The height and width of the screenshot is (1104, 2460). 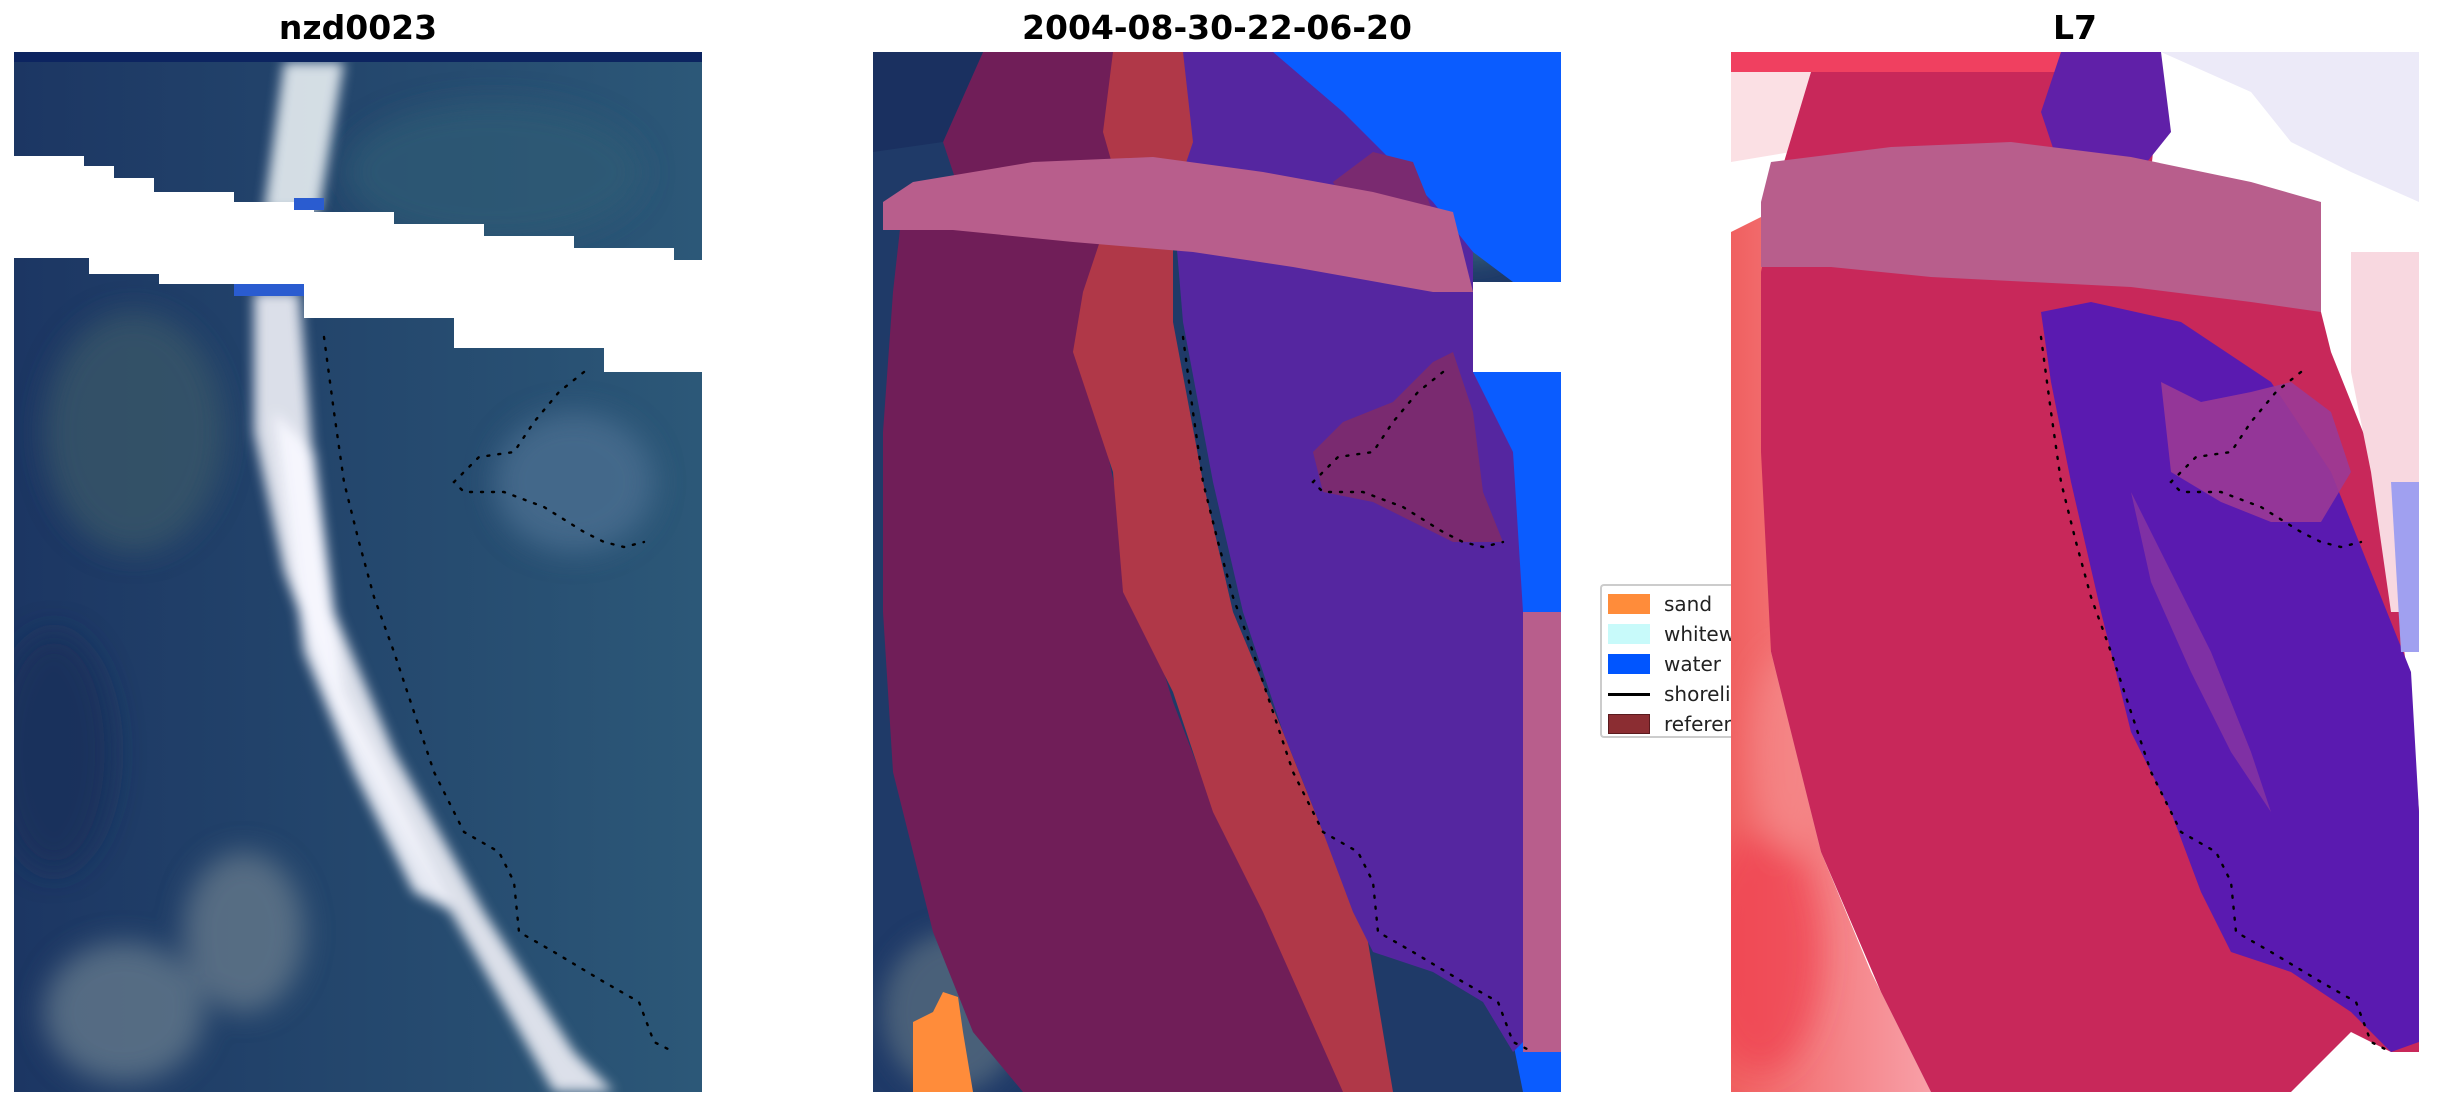 What do you see at coordinates (1660, 604) in the screenshot?
I see `legend-item-sand: sand` at bounding box center [1660, 604].